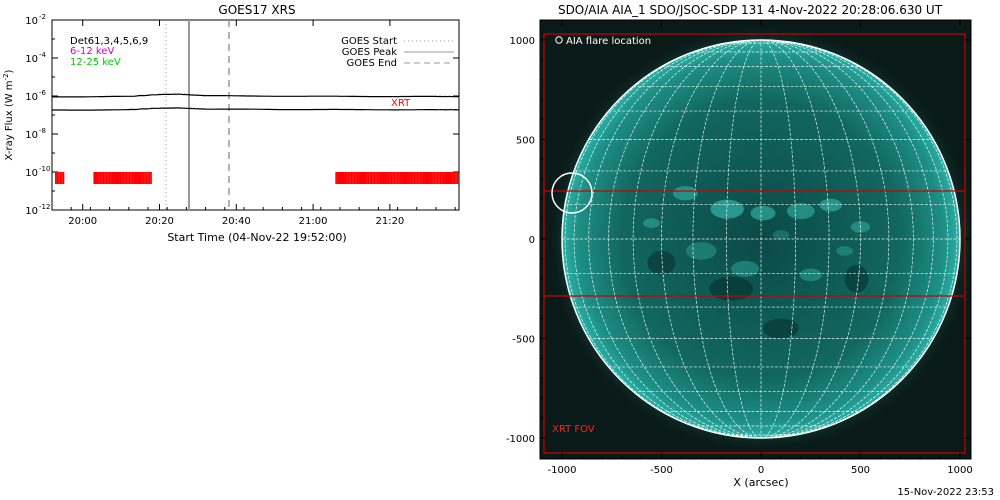 Image resolution: width=1000 pixels, height=500 pixels. I want to click on legend-goes-start: GOES Start, so click(369, 41).